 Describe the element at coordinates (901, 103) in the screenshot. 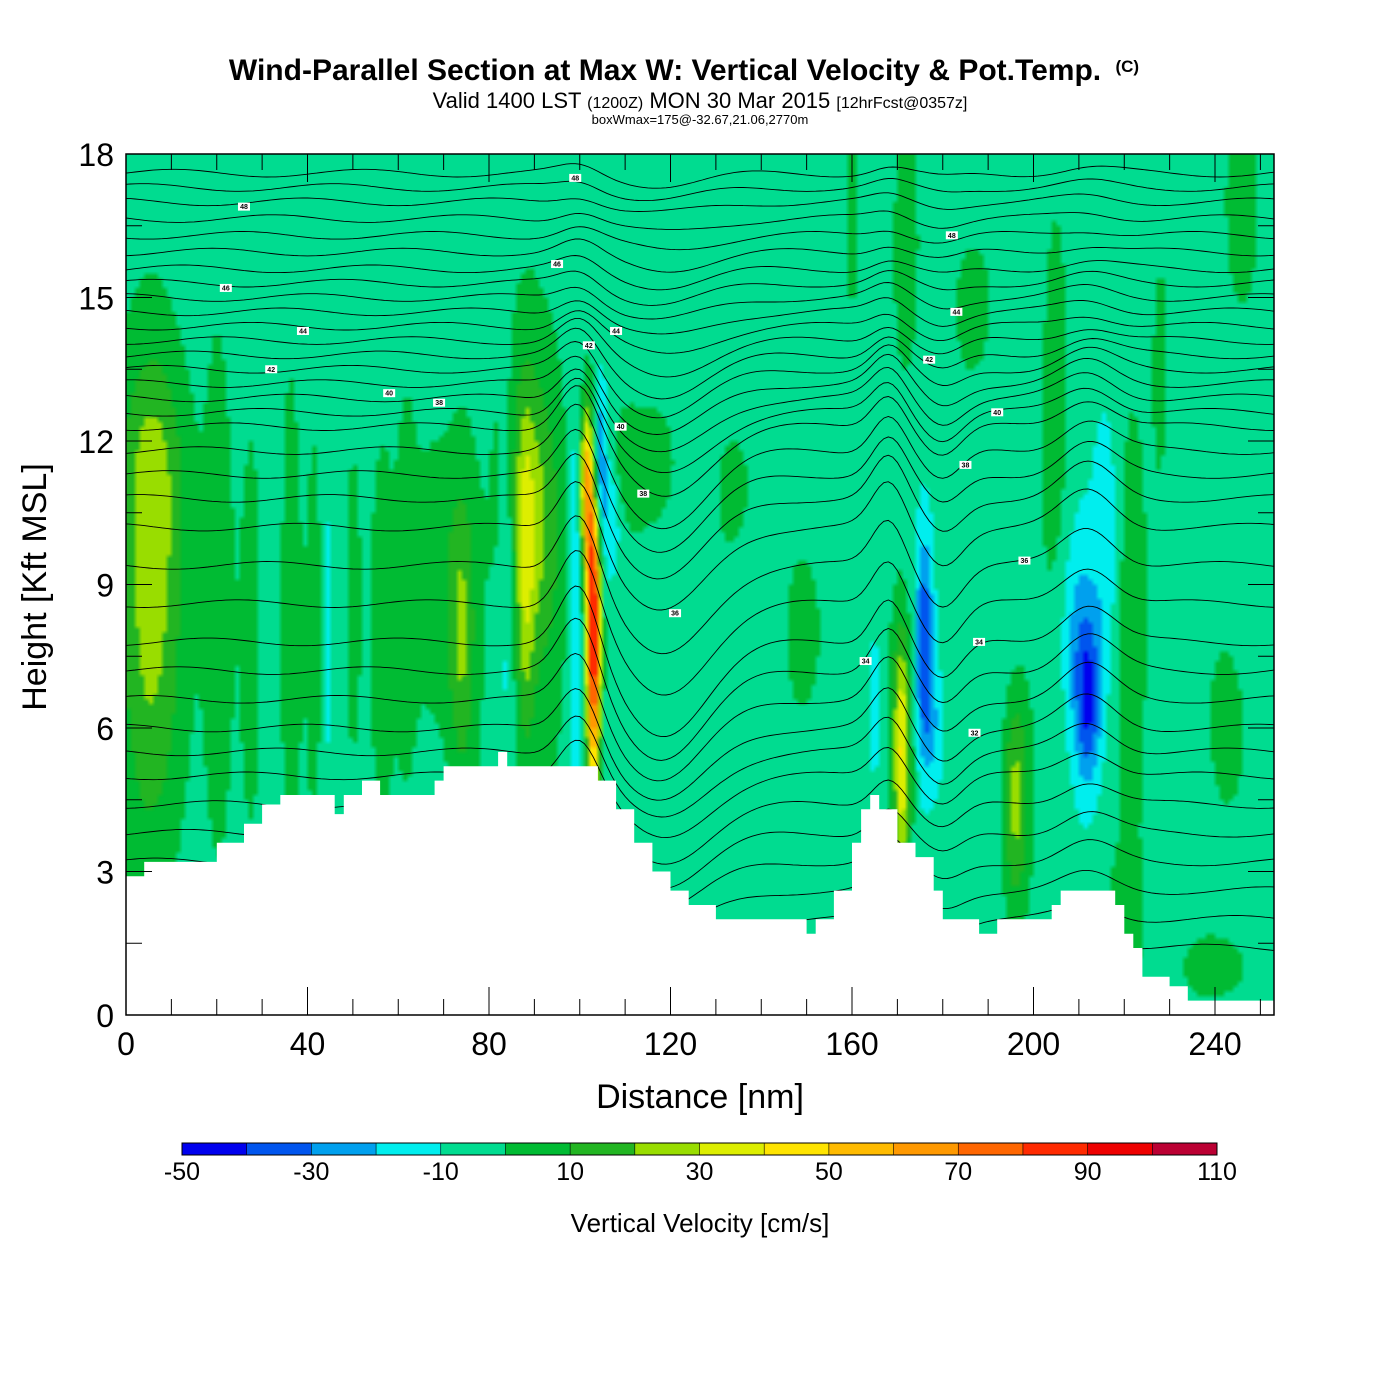

I see `forecast-info: [12hrFcst@0357z]` at that location.